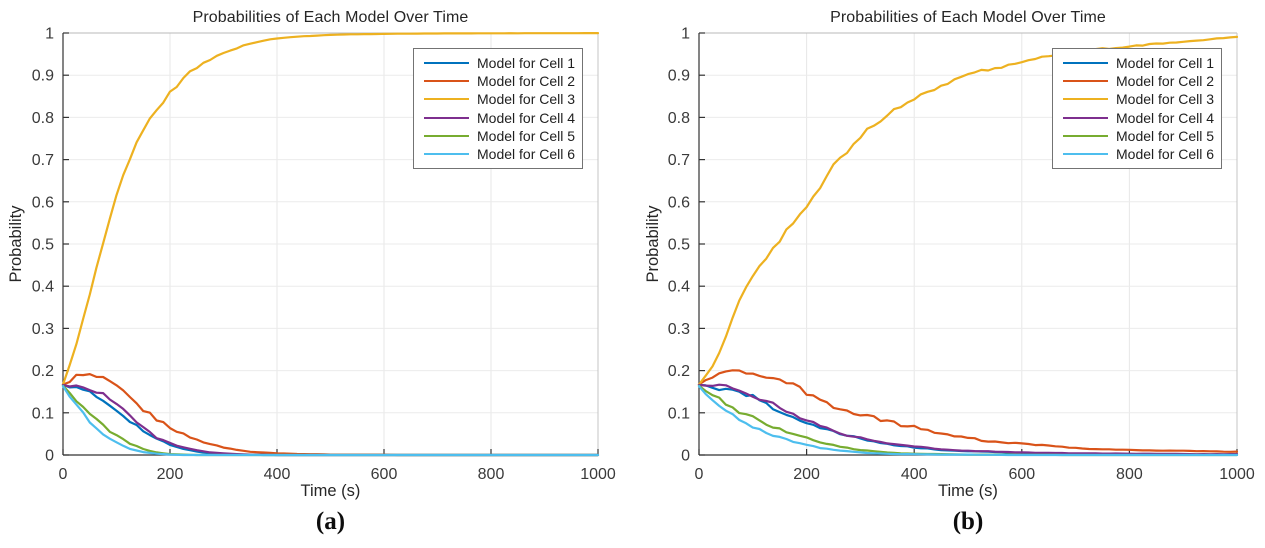 The width and height of the screenshot is (1265, 548). Describe the element at coordinates (968, 521) in the screenshot. I see `caption-b: (b)` at that location.